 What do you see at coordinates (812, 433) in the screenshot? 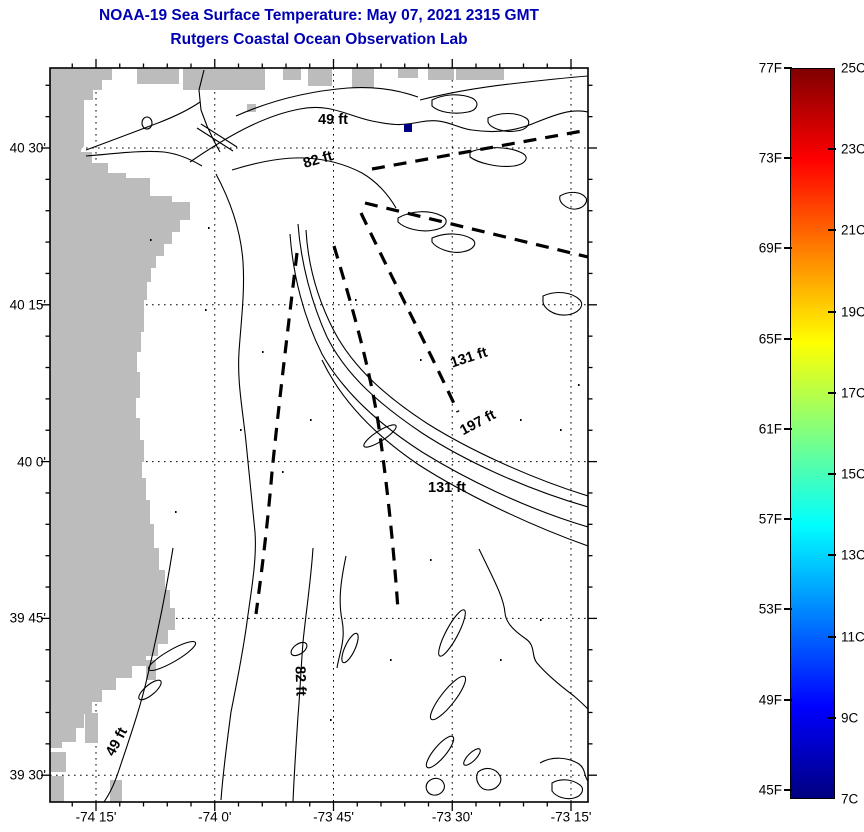
I see `colorbar` at bounding box center [812, 433].